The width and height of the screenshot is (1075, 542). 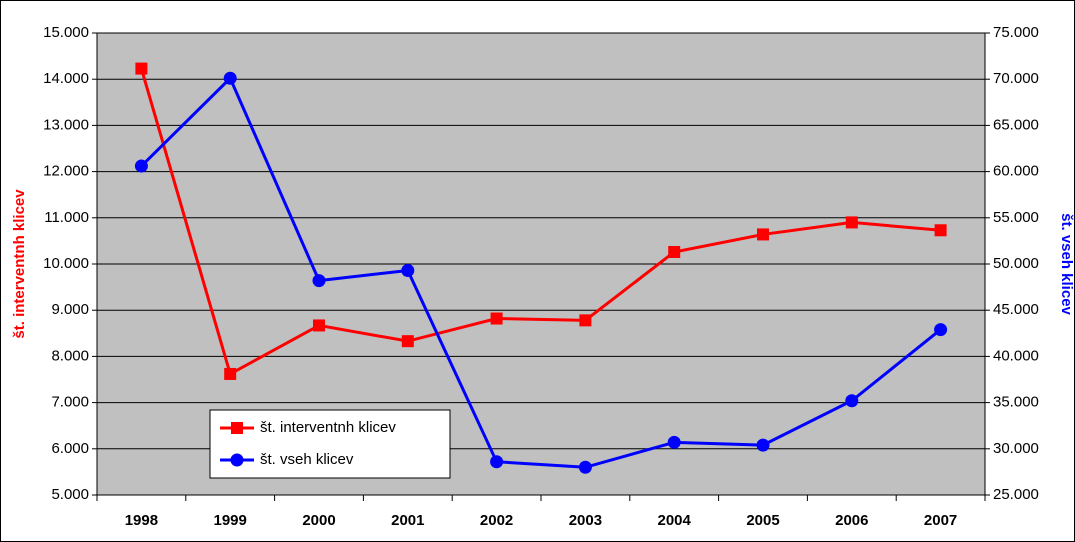 What do you see at coordinates (1016, 448) in the screenshot?
I see `y2-tick-label: 30.000` at bounding box center [1016, 448].